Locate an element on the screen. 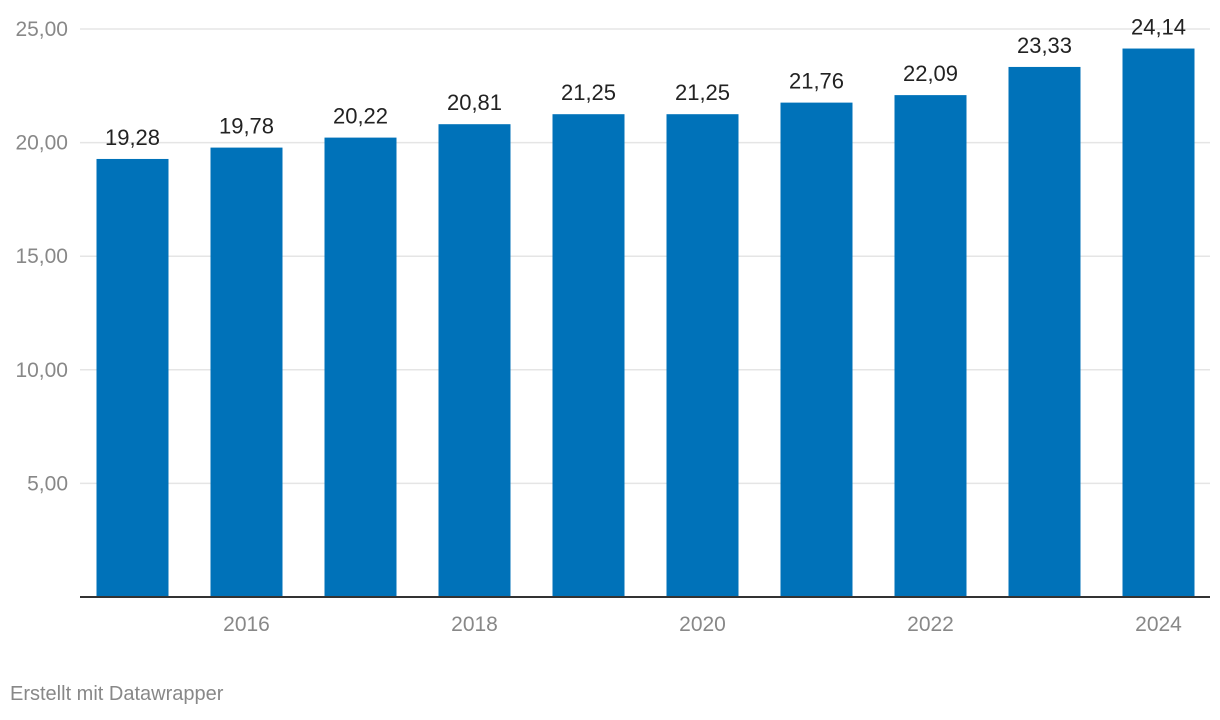 This screenshot has height=720, width=1220. bar-value-label: 21,76 is located at coordinates (816, 81).